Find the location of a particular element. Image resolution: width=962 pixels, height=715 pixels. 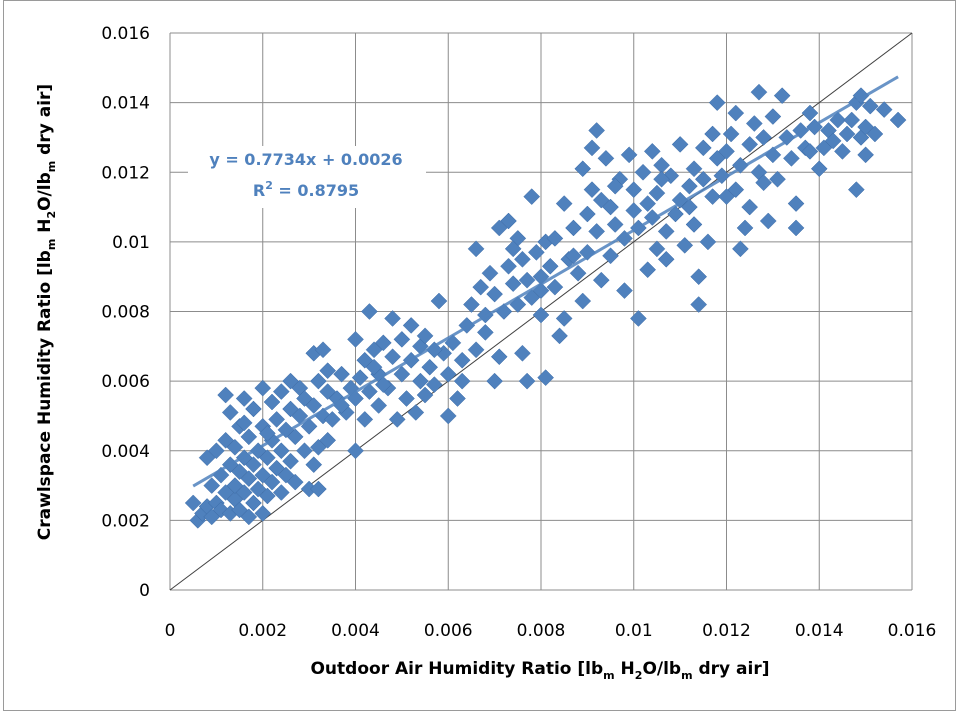

y-tick-label: 0.014 is located at coordinates (125, 104).